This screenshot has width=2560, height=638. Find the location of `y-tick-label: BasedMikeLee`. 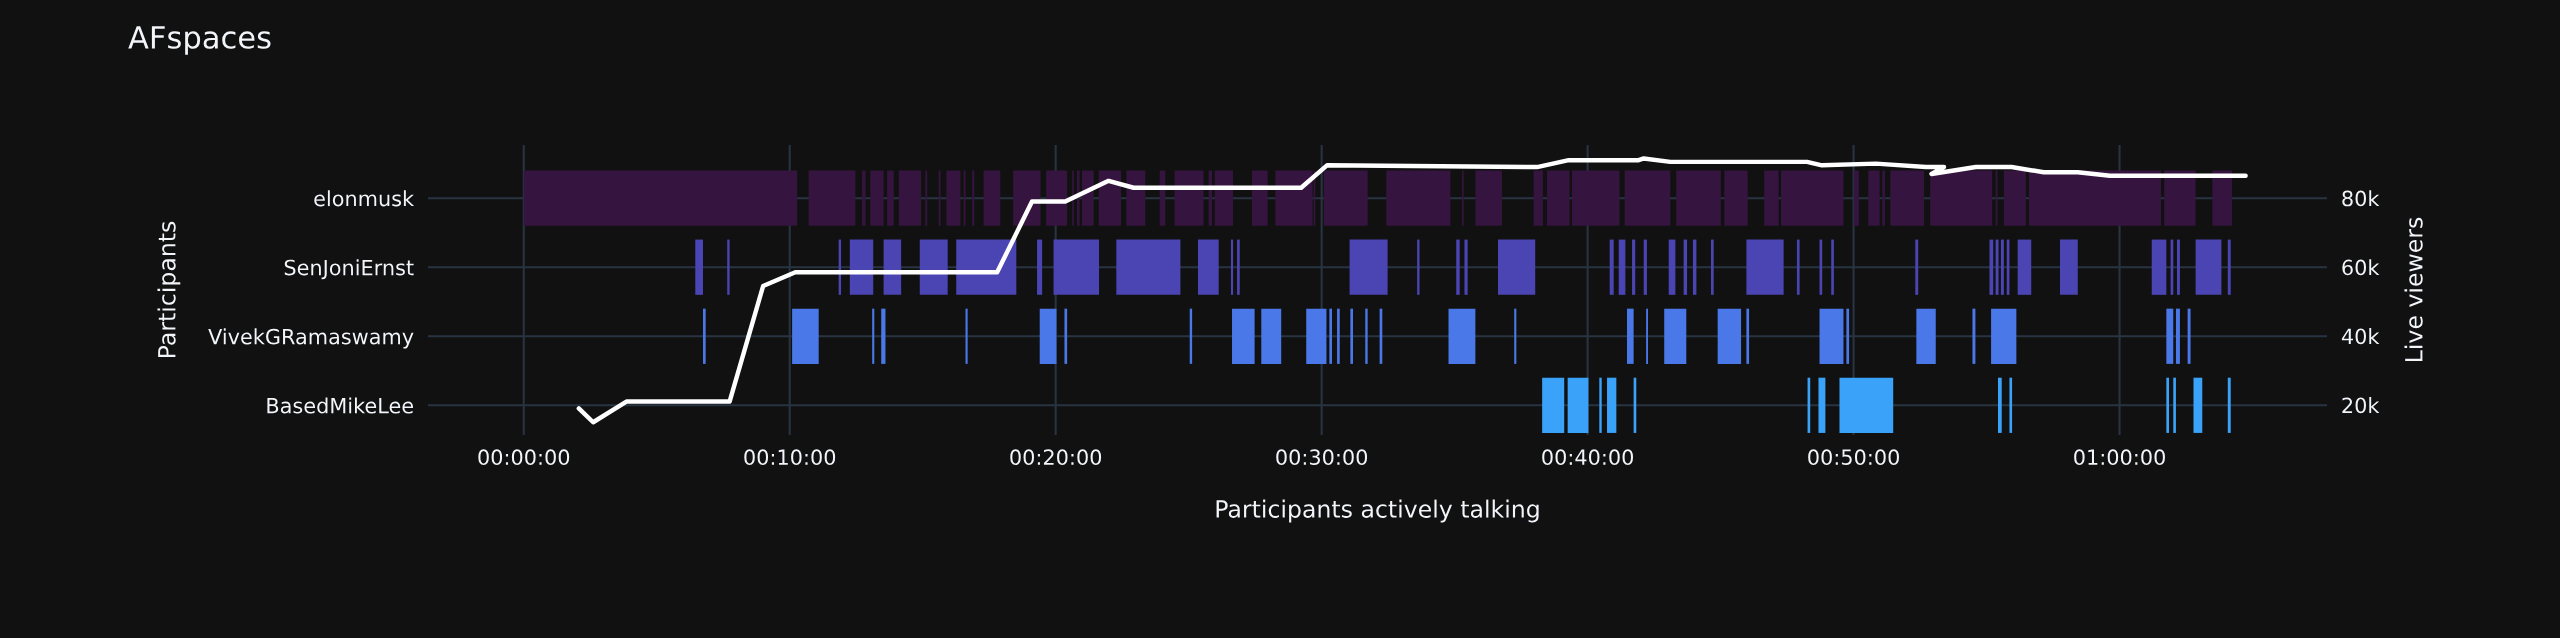

y-tick-label: BasedMikeLee is located at coordinates (340, 405).